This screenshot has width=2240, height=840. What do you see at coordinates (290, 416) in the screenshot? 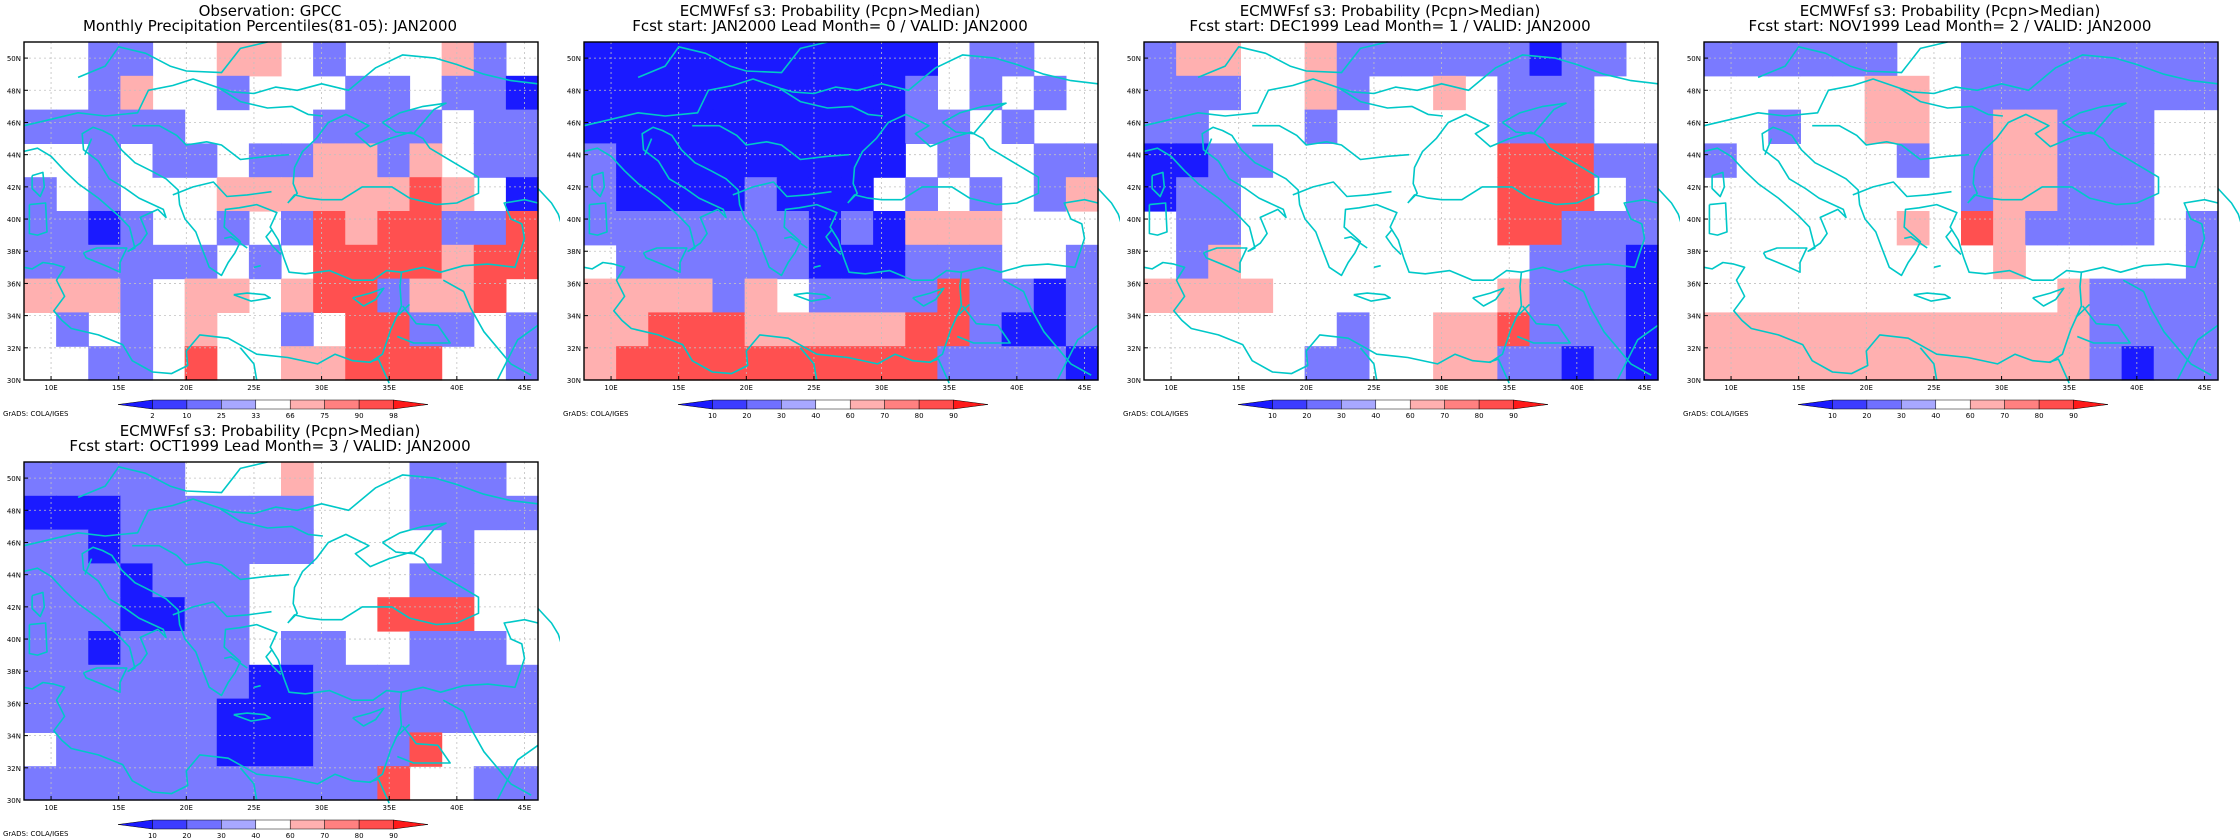
I see `legend-label: 66` at bounding box center [290, 416].